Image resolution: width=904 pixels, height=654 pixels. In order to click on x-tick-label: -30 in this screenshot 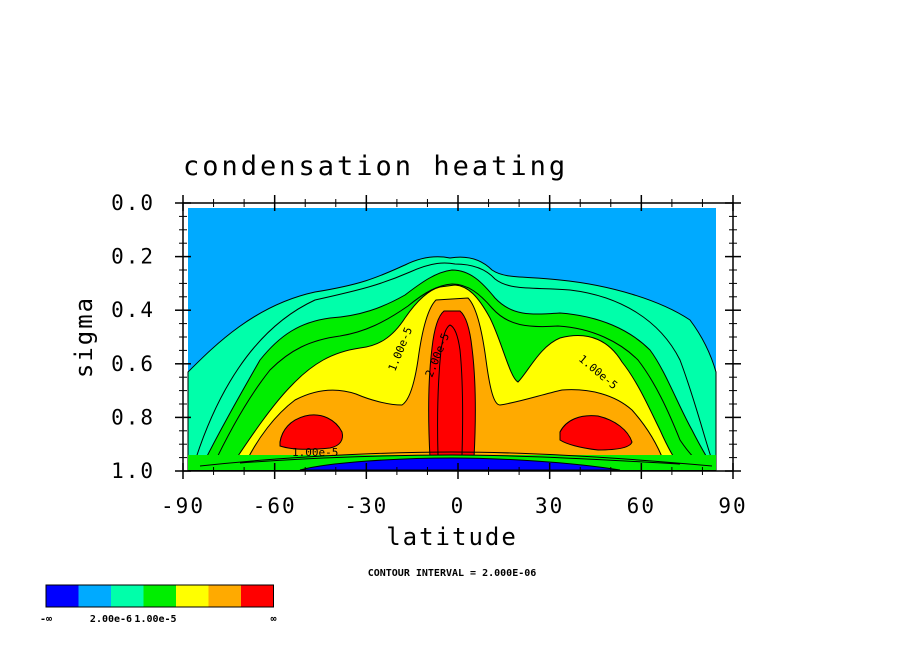, I will do `click(366, 506)`.